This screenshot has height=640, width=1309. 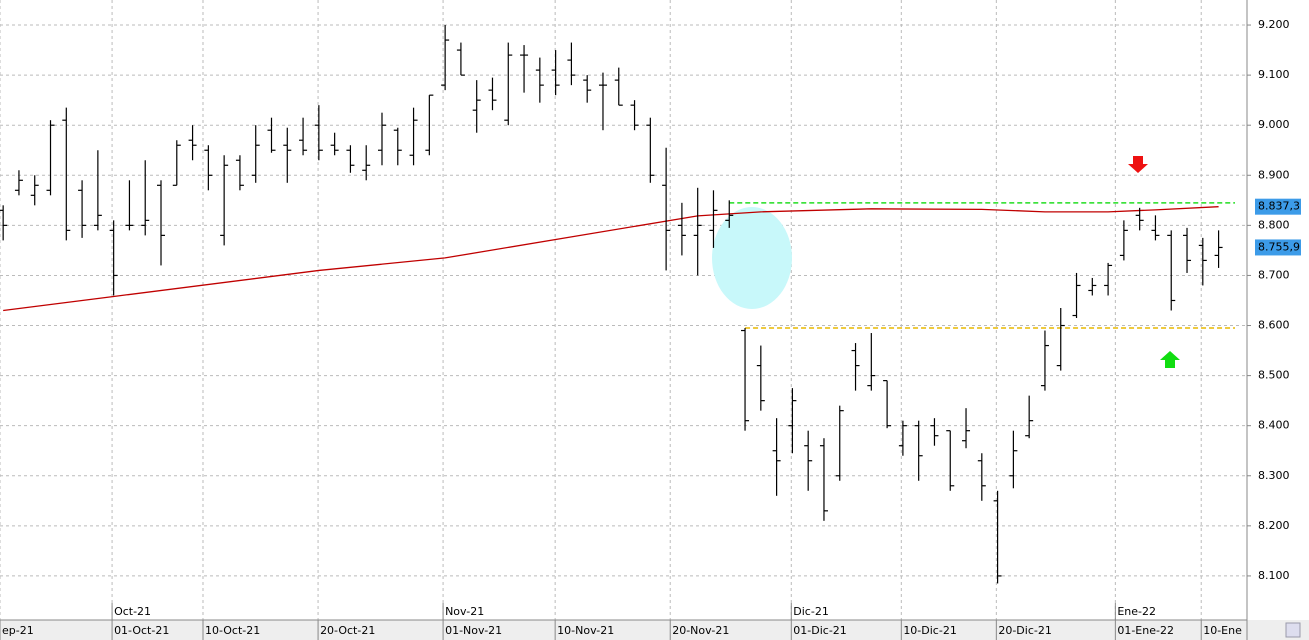 What do you see at coordinates (1136, 611) in the screenshot?
I see `month-tick-label: Ene-22` at bounding box center [1136, 611].